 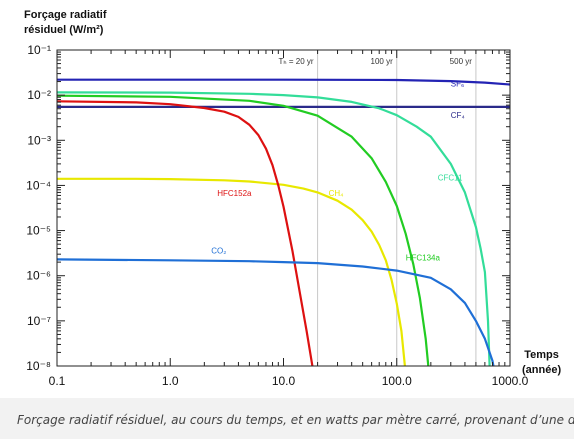 I want to click on y-tick-label-6: 10⁻⁷, so click(x=39, y=321).